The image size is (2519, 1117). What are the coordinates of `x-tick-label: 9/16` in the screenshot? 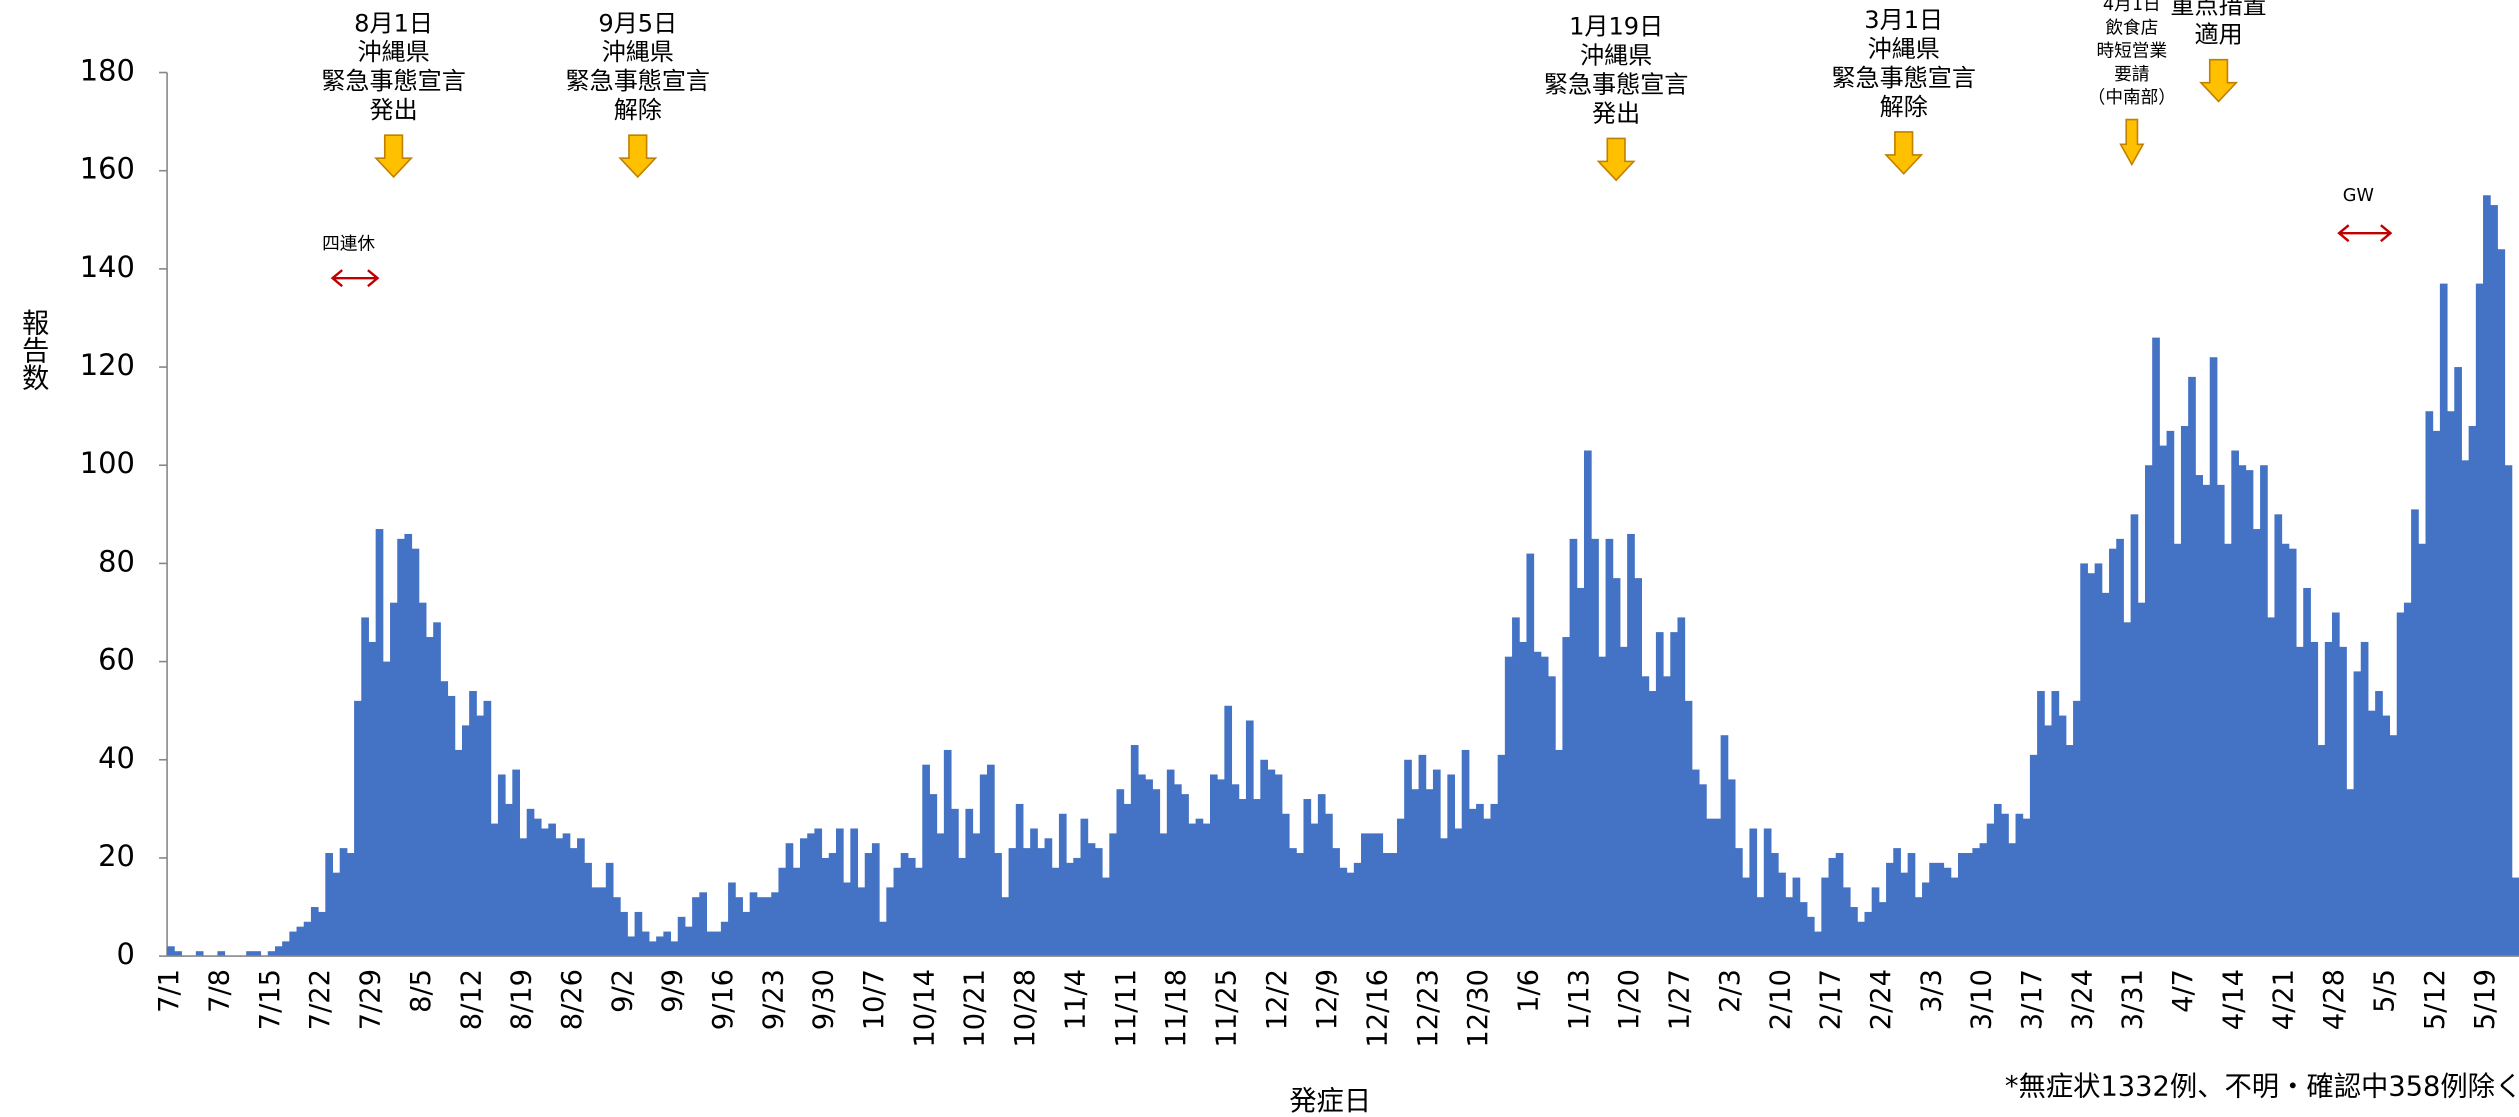 It's located at (723, 999).